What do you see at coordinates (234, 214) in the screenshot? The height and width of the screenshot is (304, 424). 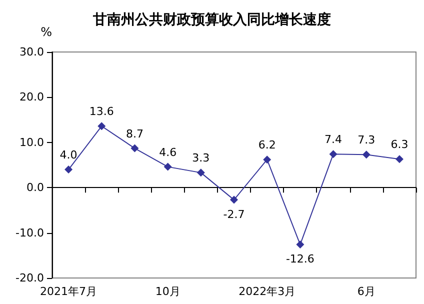 I see `data-label: -2.7` at bounding box center [234, 214].